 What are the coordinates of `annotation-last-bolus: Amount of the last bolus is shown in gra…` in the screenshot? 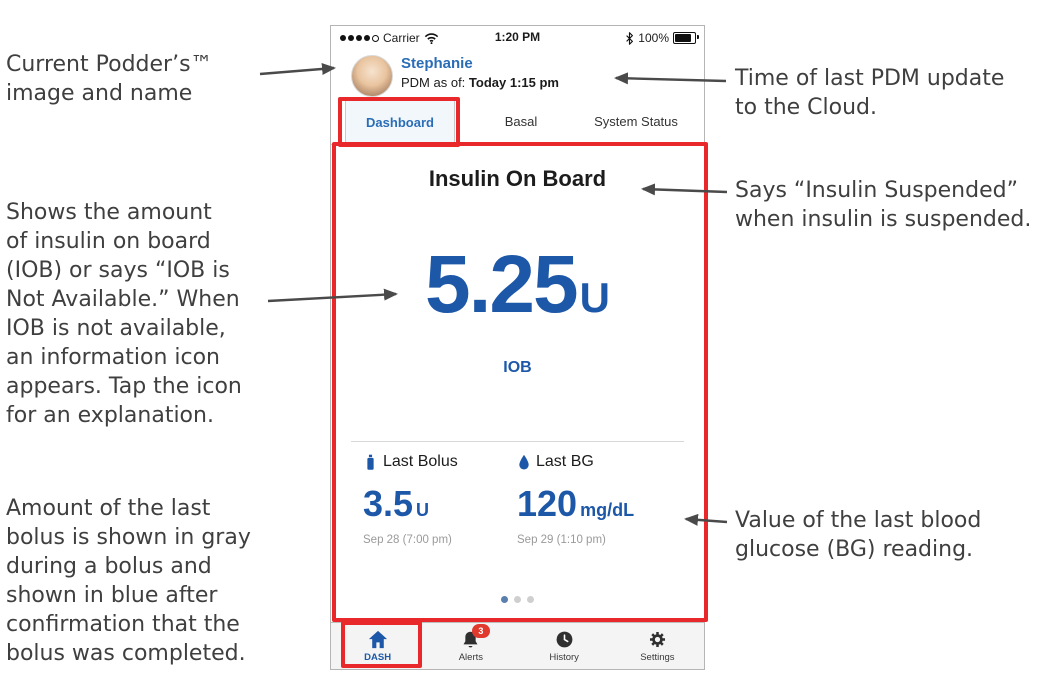 It's located at (128, 581).